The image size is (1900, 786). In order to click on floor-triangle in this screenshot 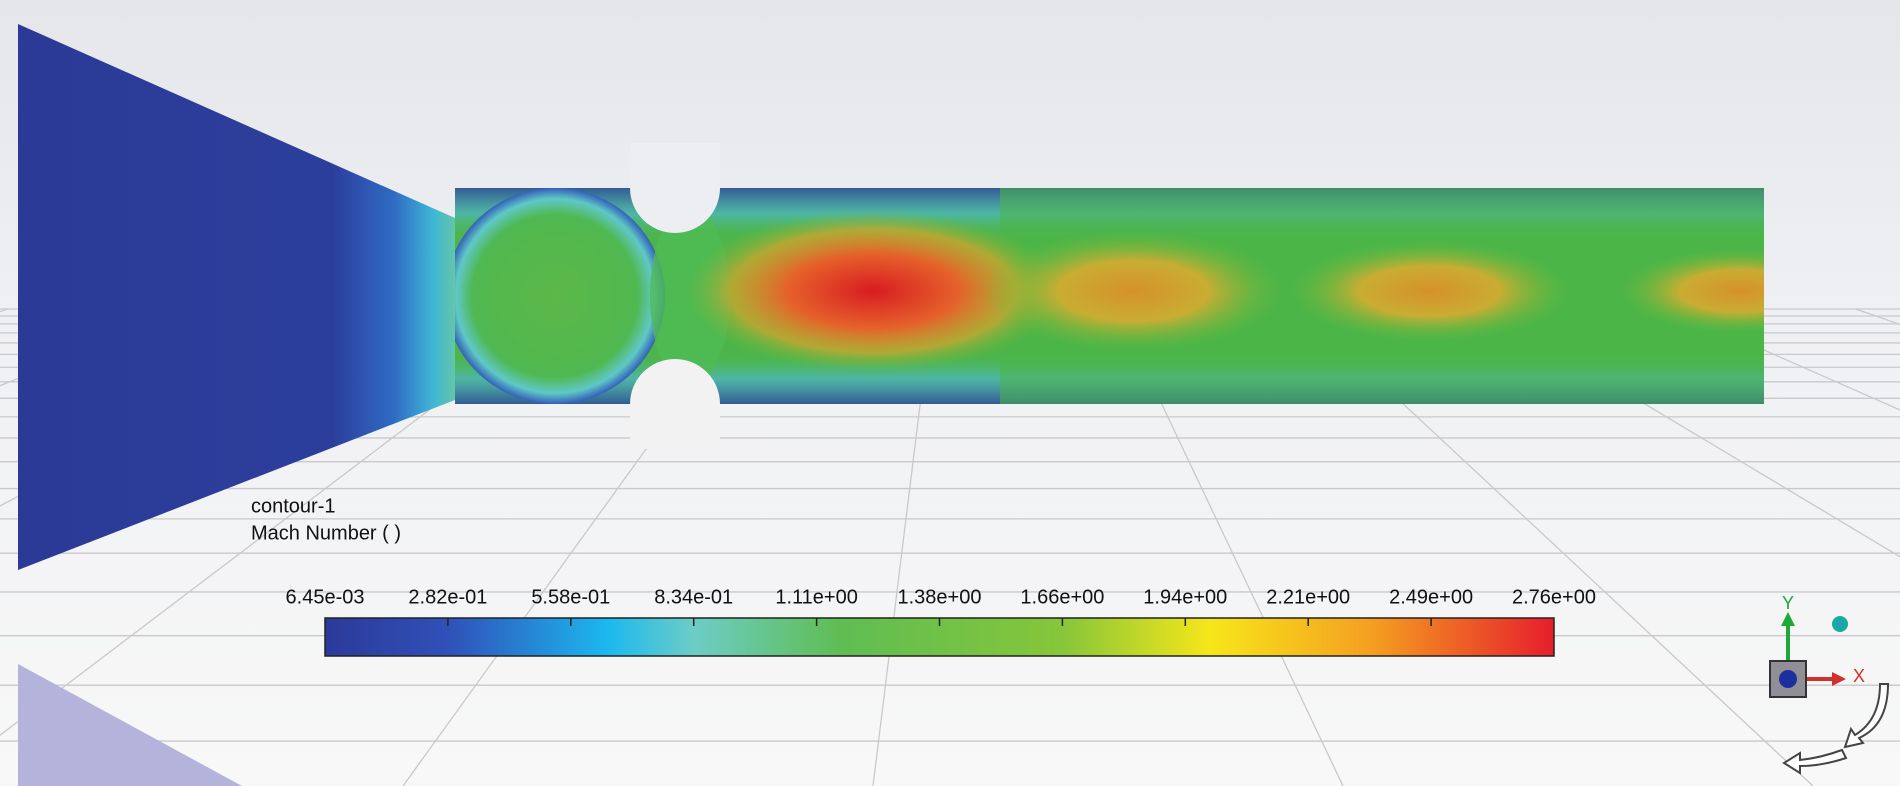, I will do `click(130, 725)`.